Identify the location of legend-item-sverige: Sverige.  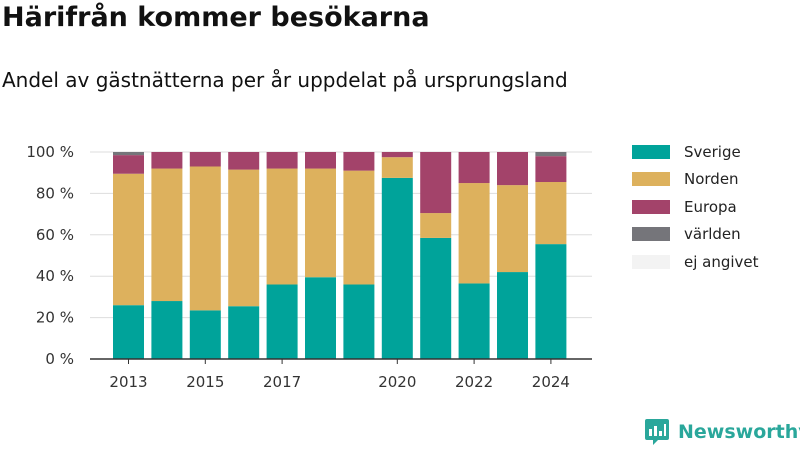
(714, 152).